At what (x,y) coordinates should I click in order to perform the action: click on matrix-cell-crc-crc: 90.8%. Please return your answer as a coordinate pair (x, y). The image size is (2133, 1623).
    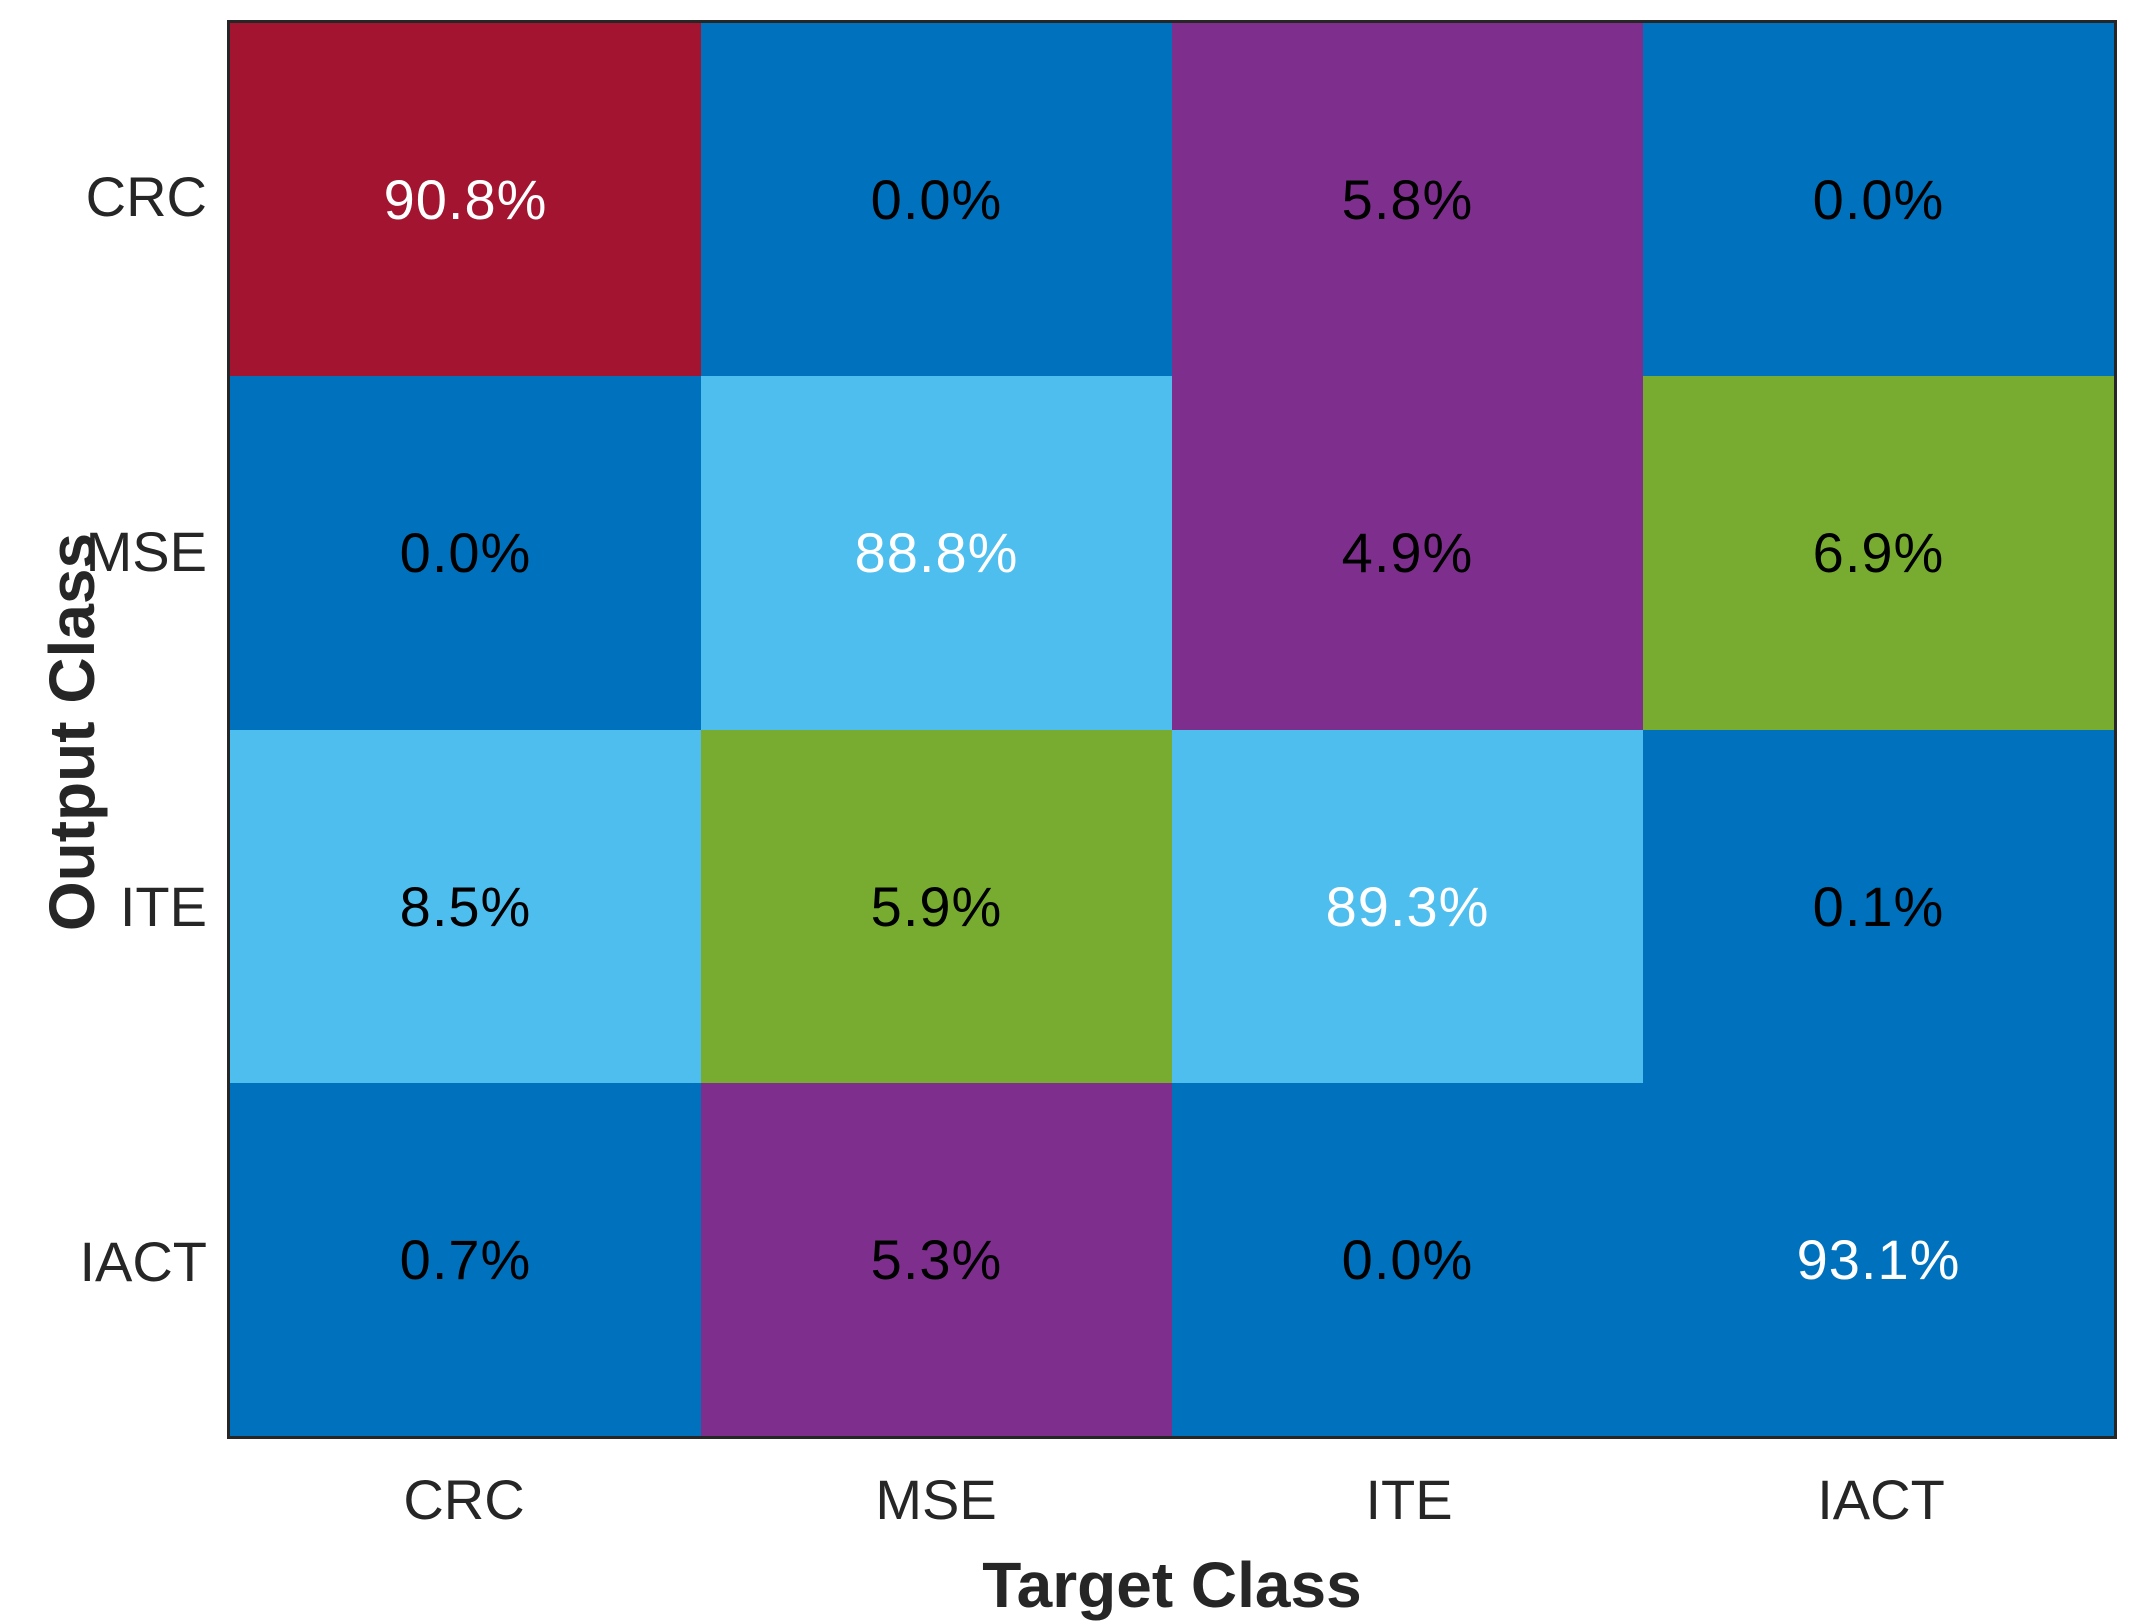
    Looking at the image, I should click on (465, 200).